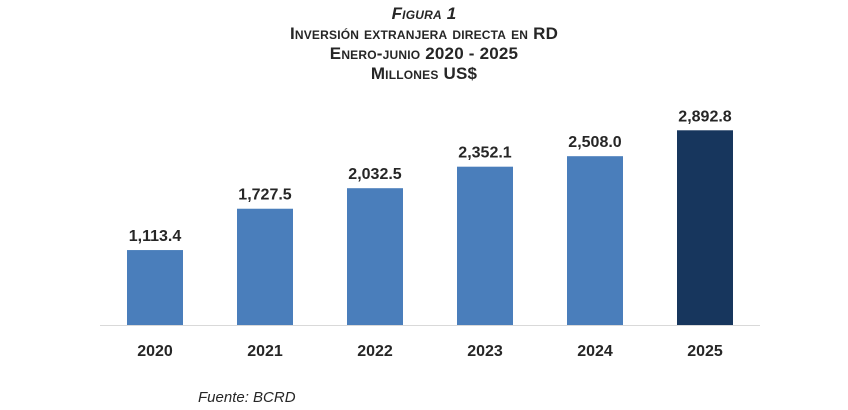 The width and height of the screenshot is (848, 410). What do you see at coordinates (595, 351) in the screenshot?
I see `x-tick-label-2024: 2024` at bounding box center [595, 351].